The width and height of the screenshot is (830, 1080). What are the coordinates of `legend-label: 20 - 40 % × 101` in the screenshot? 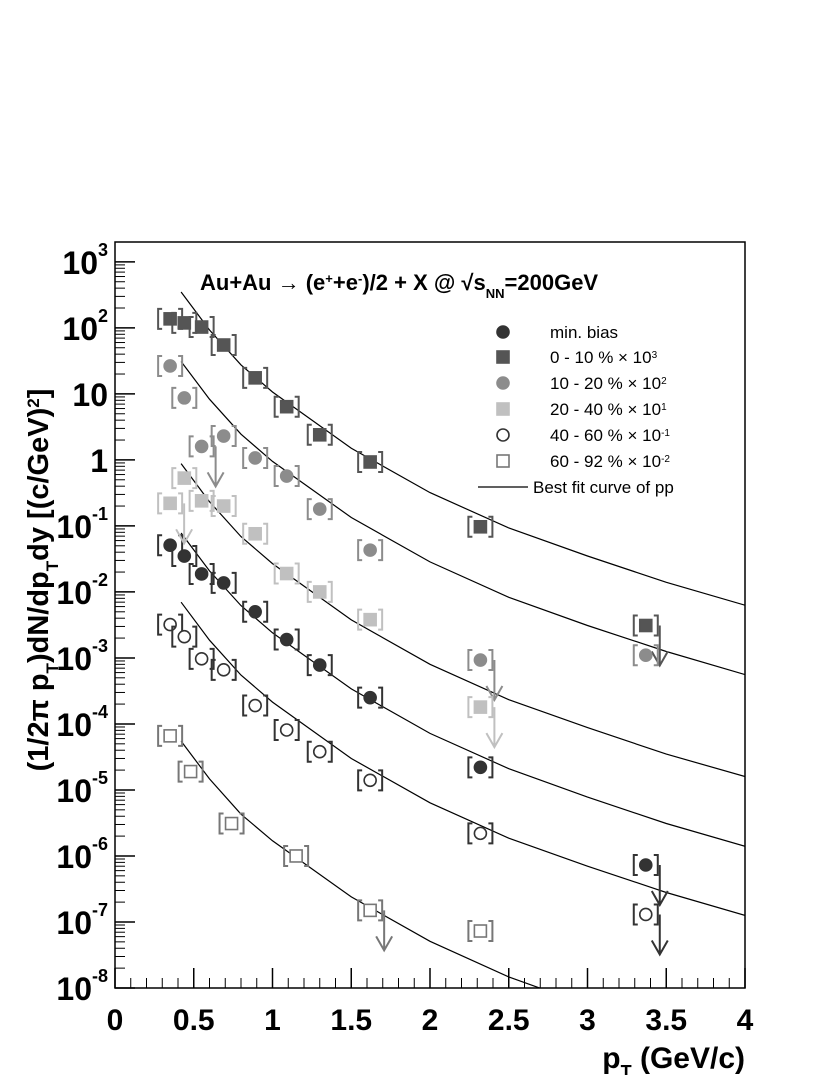 It's located at (608, 409).